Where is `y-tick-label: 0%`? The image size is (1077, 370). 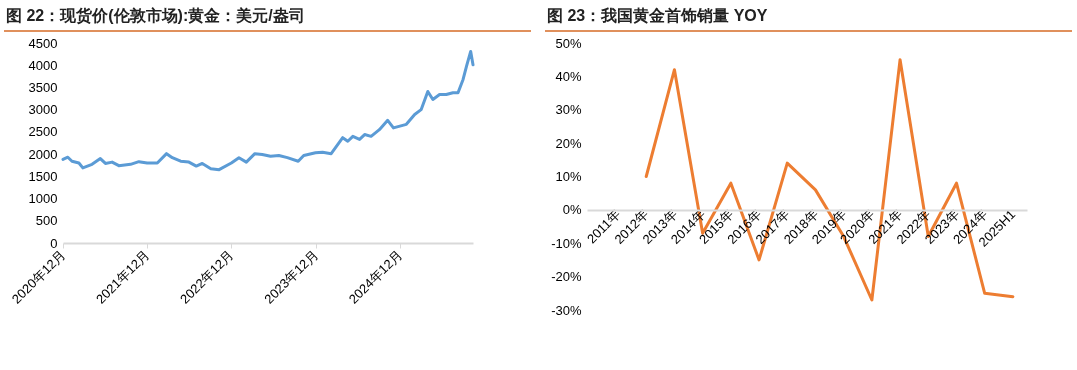
y-tick-label: 0% is located at coordinates (572, 210).